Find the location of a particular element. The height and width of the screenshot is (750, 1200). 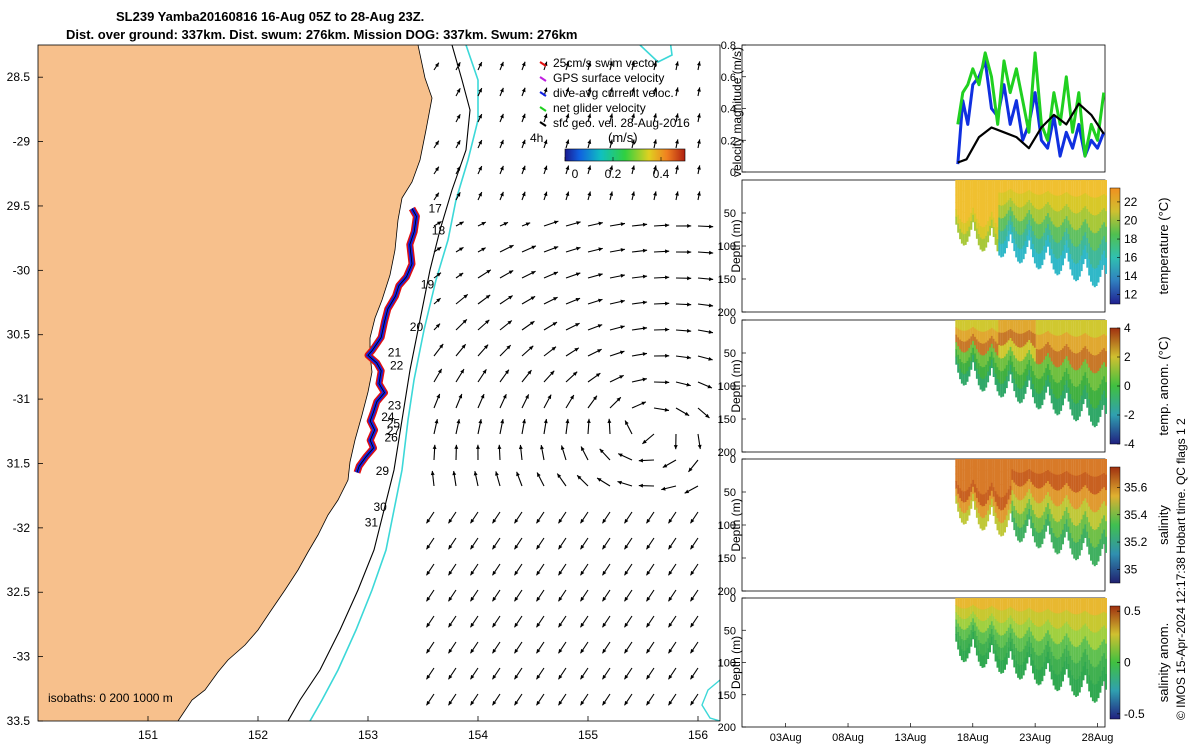

day-label: 21 is located at coordinates (395, 353).